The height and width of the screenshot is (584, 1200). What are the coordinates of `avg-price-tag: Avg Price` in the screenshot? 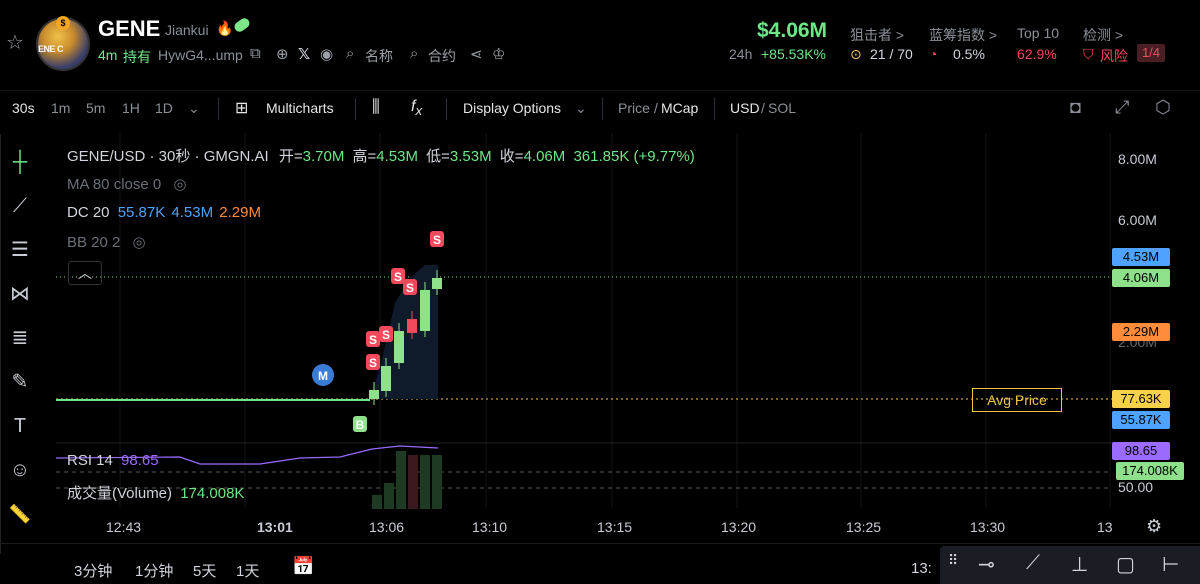 It's located at (1017, 400).